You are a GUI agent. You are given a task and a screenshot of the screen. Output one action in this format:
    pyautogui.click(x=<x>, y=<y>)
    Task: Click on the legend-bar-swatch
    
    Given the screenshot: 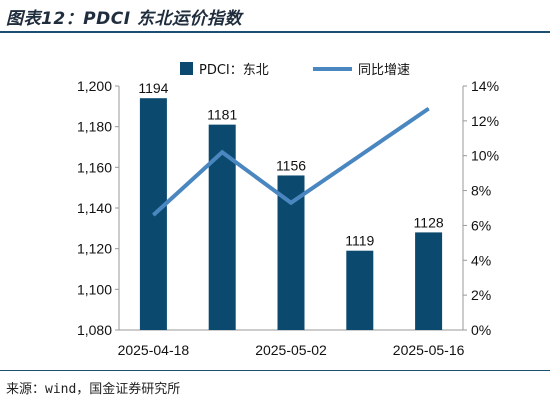 What is the action you would take?
    pyautogui.click(x=186, y=68)
    